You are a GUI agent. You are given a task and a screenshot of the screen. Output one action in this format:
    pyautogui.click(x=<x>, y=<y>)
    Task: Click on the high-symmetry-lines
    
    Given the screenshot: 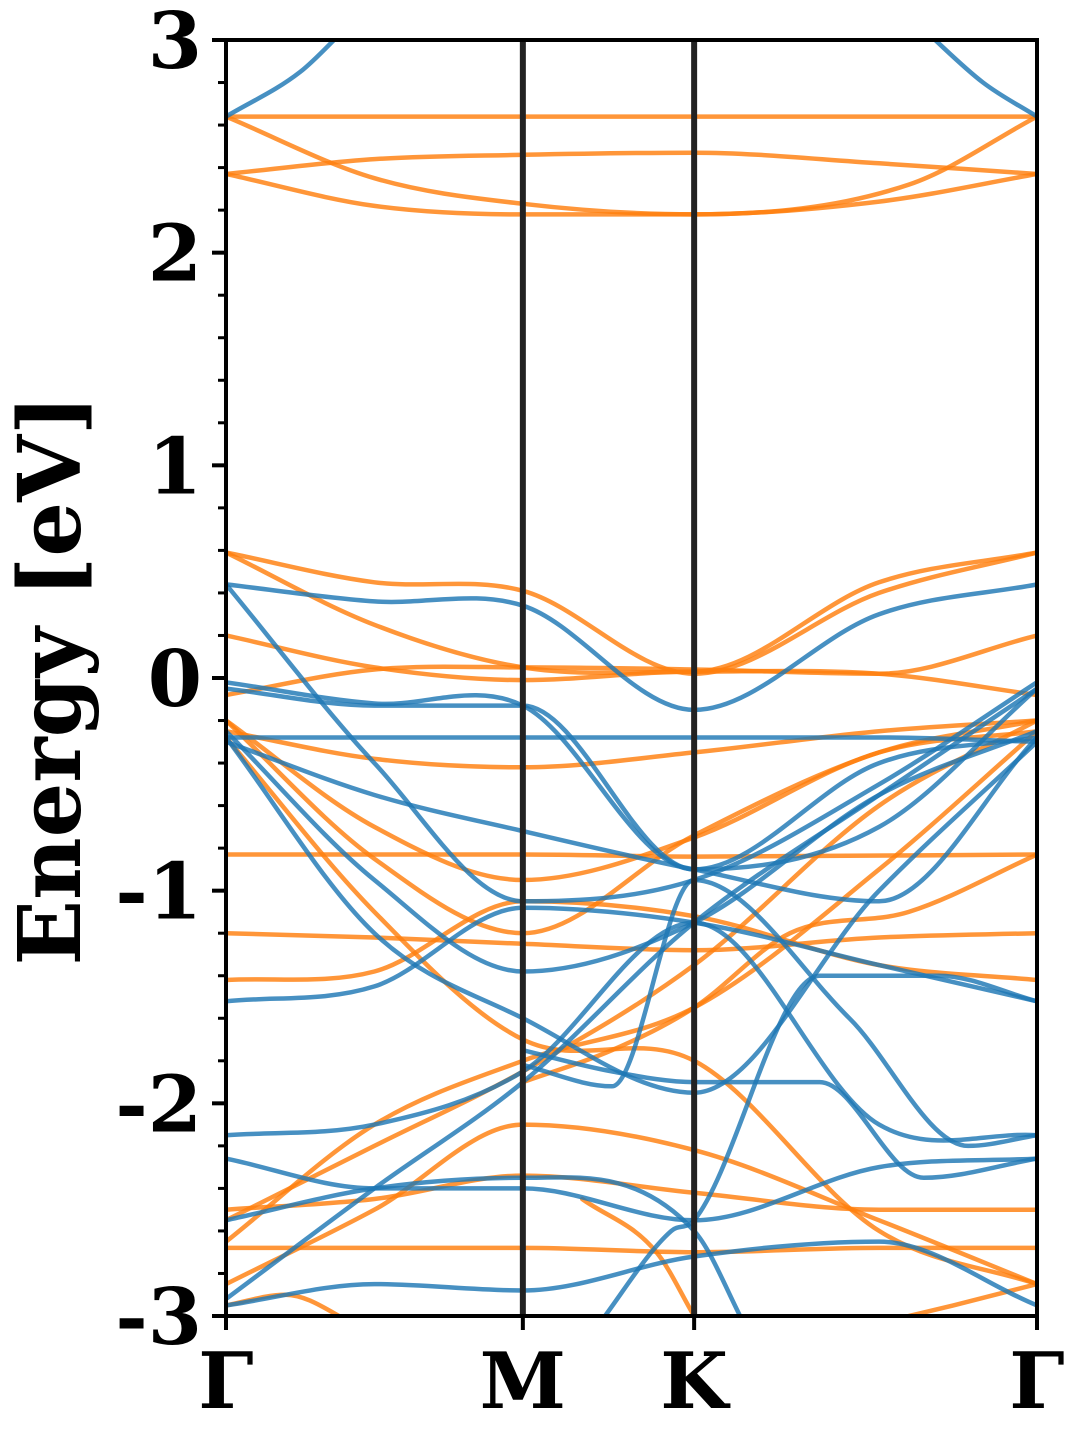 What is the action you would take?
    pyautogui.click(x=608, y=678)
    